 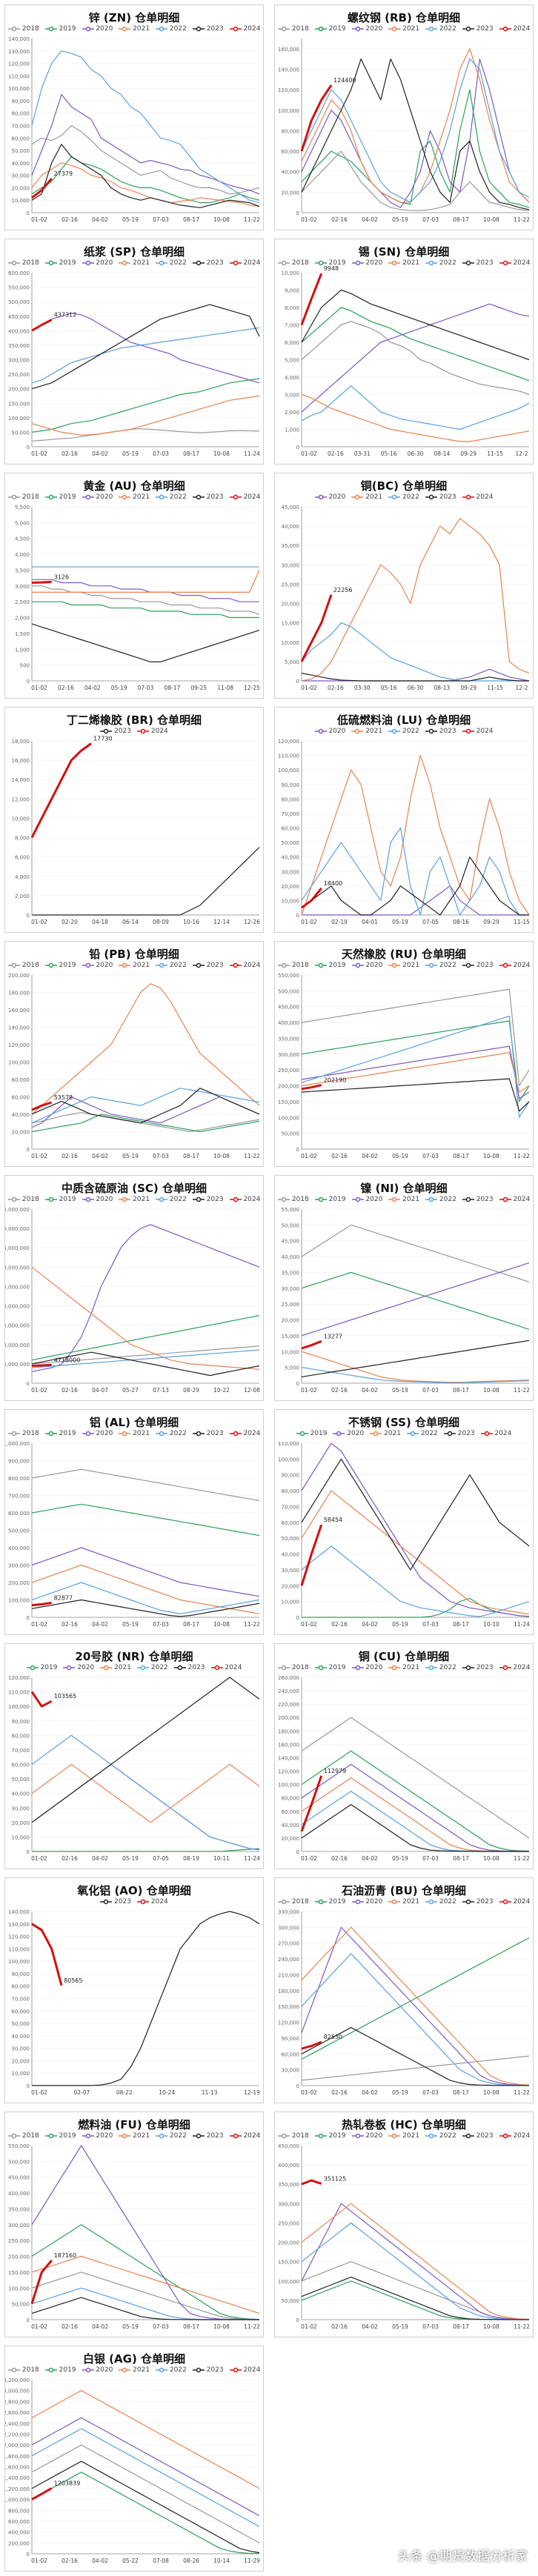 What do you see at coordinates (491, 219) in the screenshot?
I see `x-tick-label: 10-08` at bounding box center [491, 219].